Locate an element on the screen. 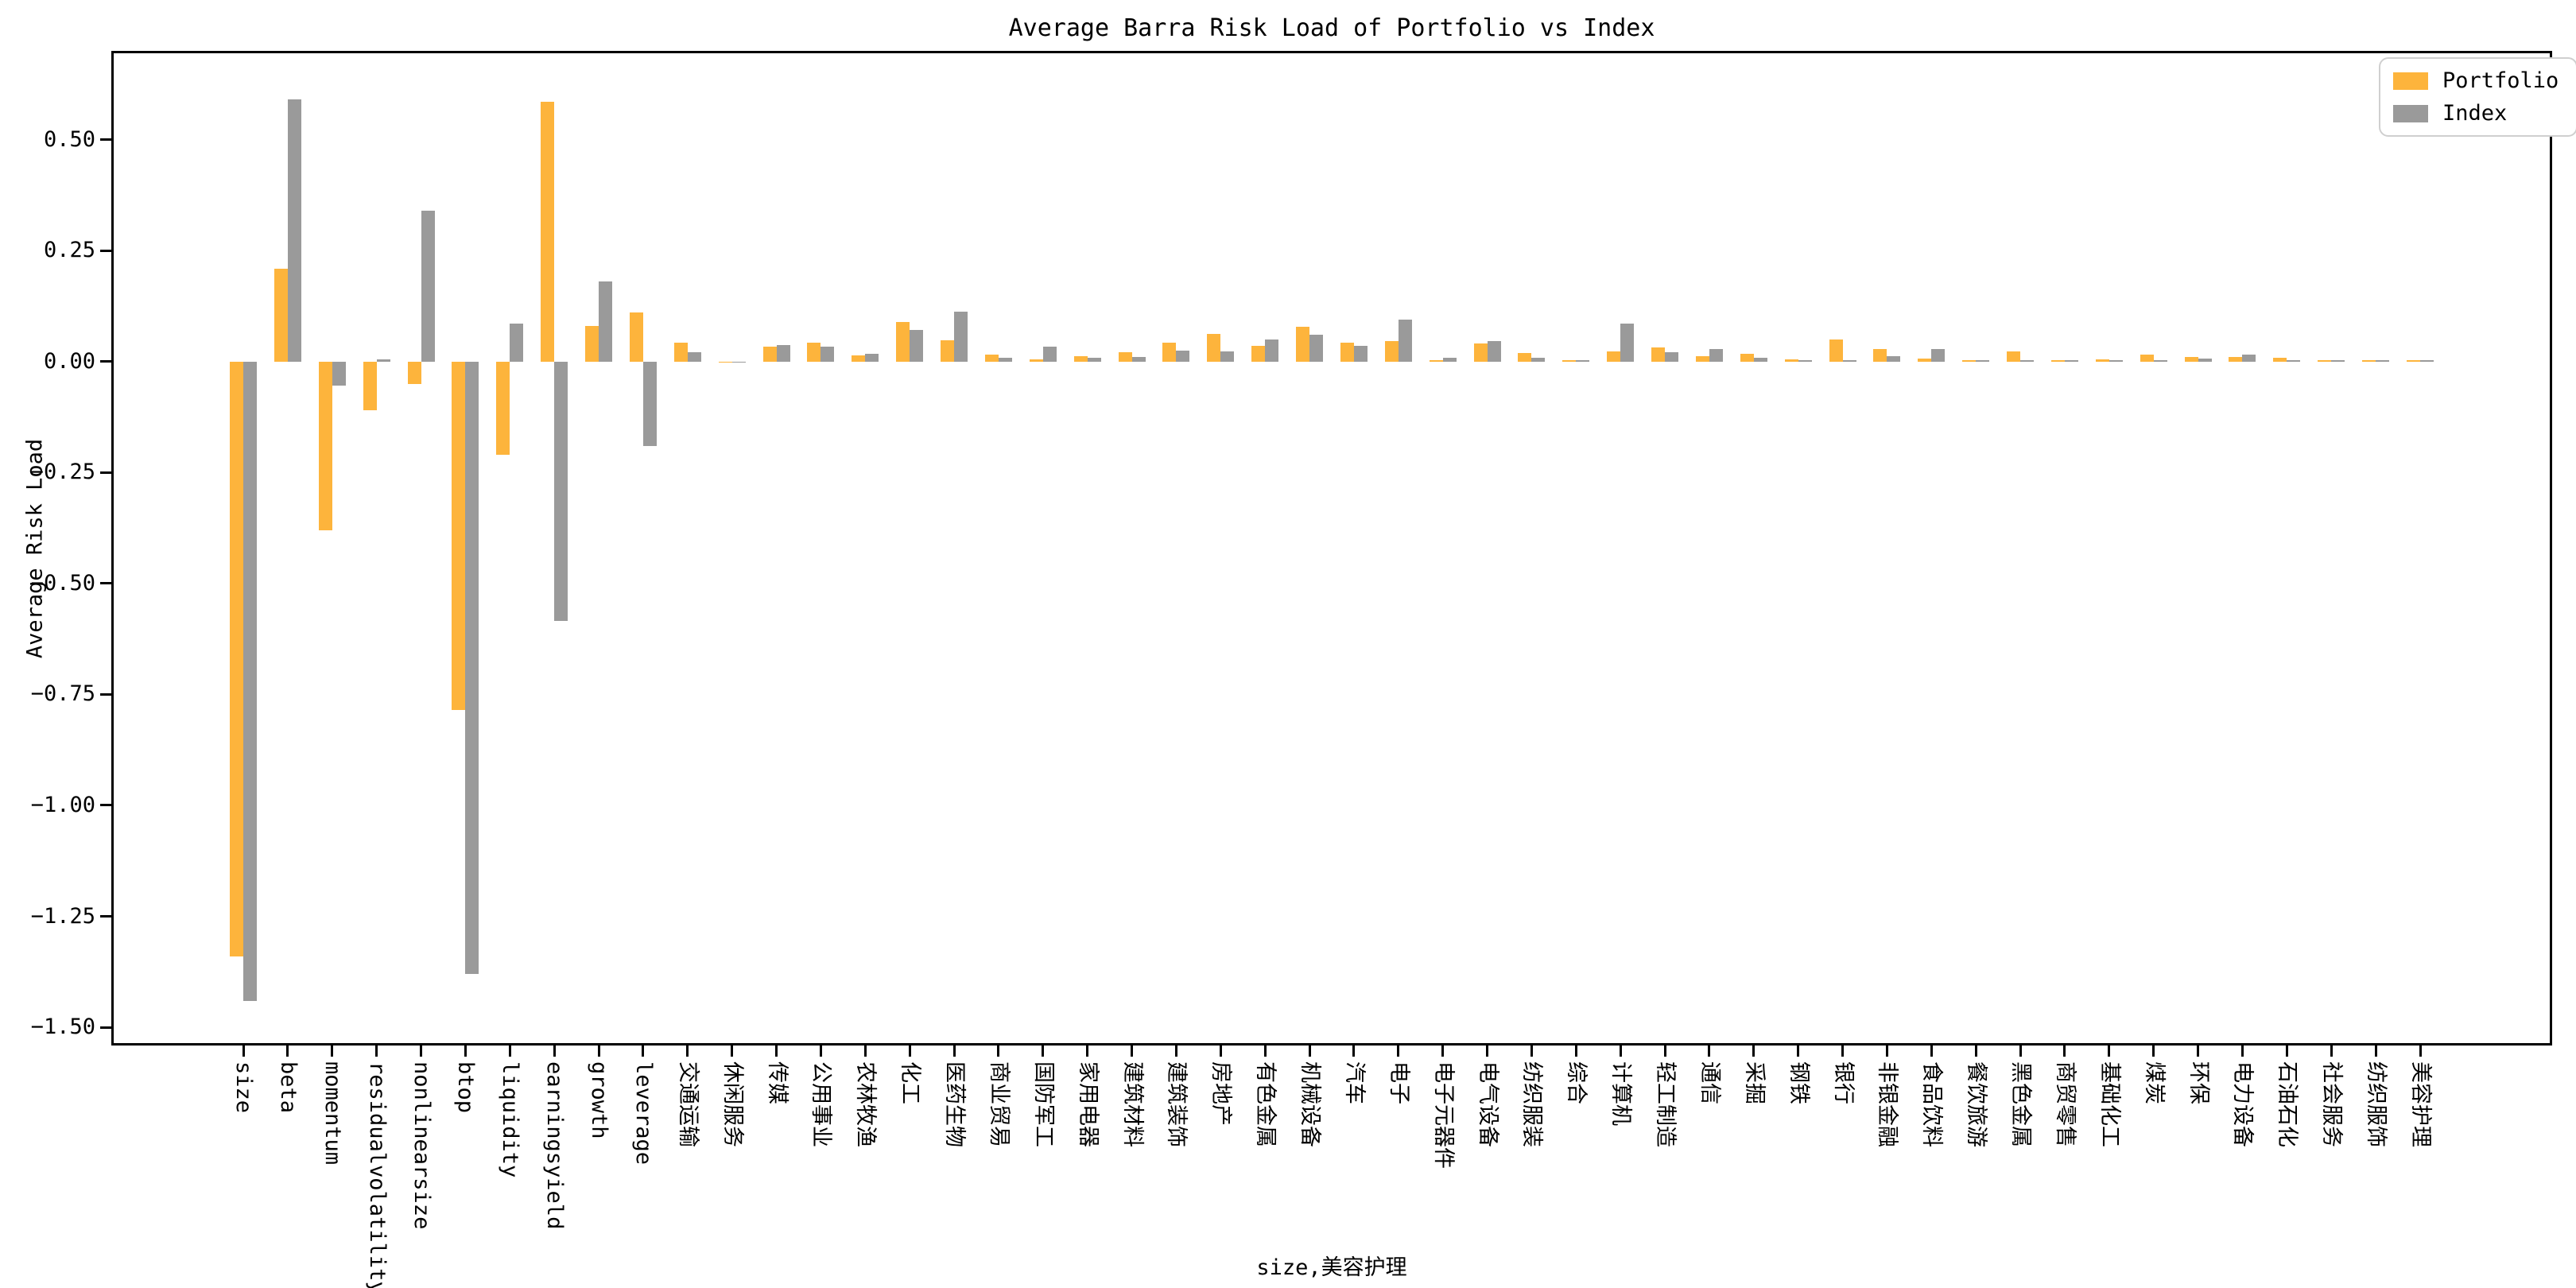 The height and width of the screenshot is (1288, 2576). x-tick-label: 机械设备 is located at coordinates (1310, 1104).